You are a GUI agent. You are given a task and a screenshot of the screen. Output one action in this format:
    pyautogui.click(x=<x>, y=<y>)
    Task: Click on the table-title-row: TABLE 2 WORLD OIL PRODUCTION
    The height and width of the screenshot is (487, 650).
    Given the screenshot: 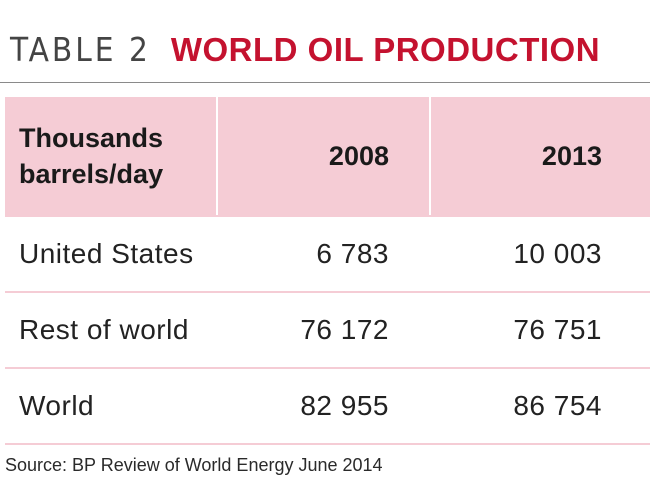 What is the action you would take?
    pyautogui.click(x=305, y=52)
    